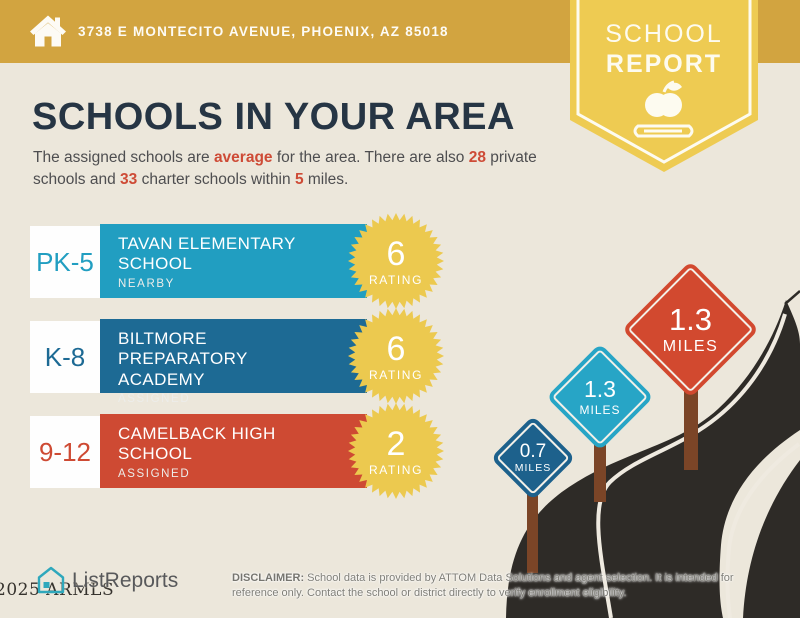  I want to click on sign-post, so click(532, 515).